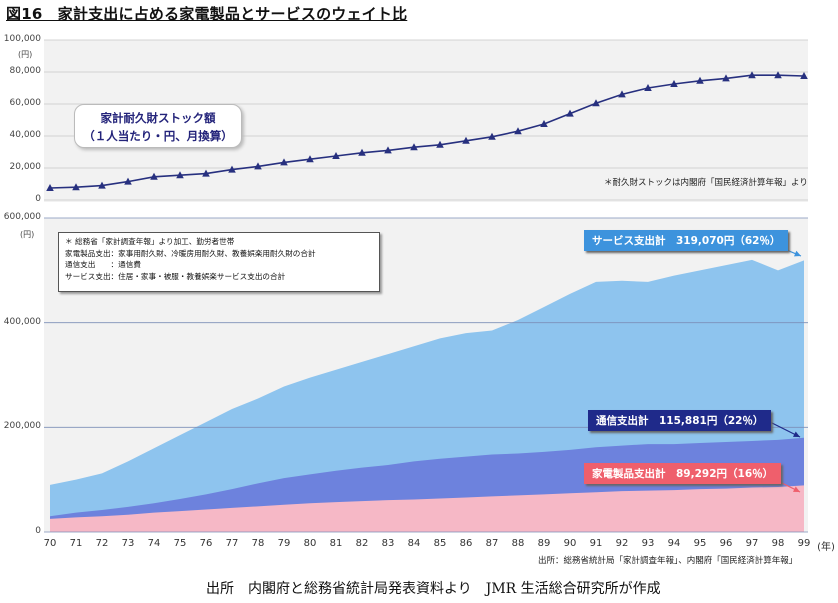 This screenshot has height=603, width=838. What do you see at coordinates (796, 489) in the screenshot?
I see `appl-arrow-head` at bounding box center [796, 489].